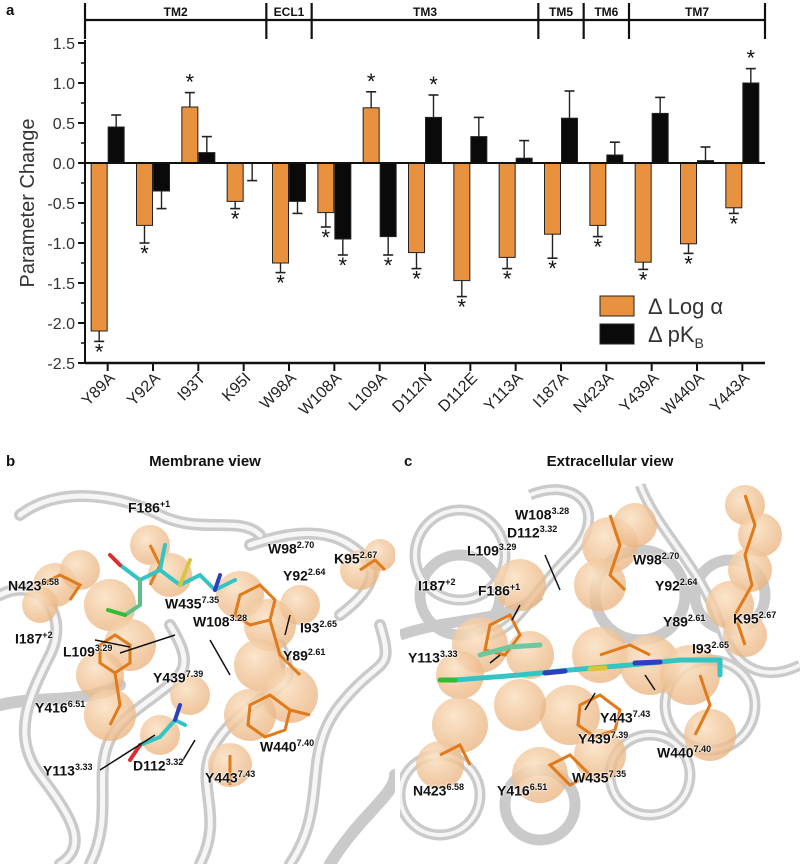  Describe the element at coordinates (483, 550) in the screenshot. I see `residue-name: L109` at that location.